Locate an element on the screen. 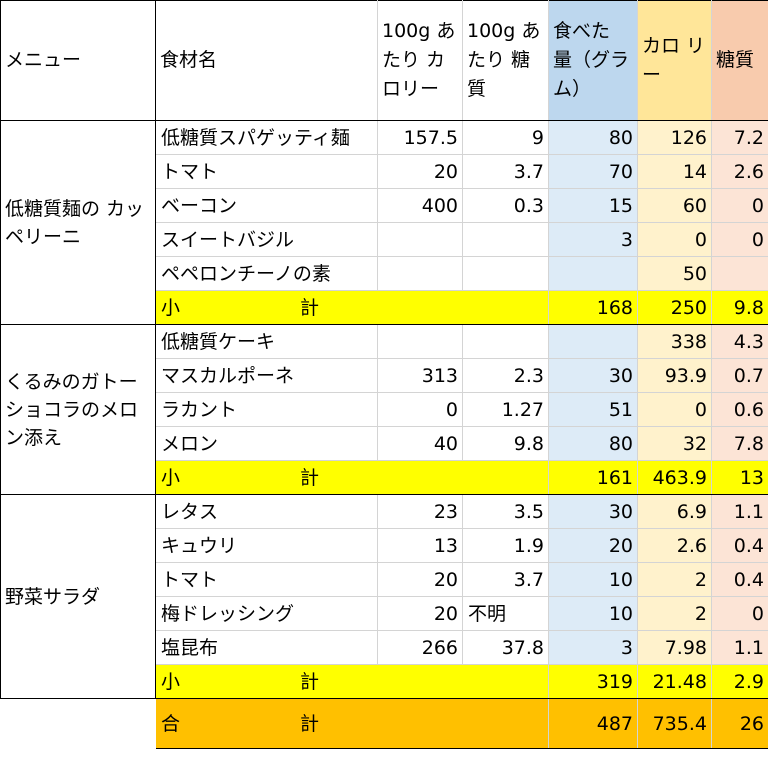 The image size is (768, 758). cal-per-100g: 0 is located at coordinates (420, 409).